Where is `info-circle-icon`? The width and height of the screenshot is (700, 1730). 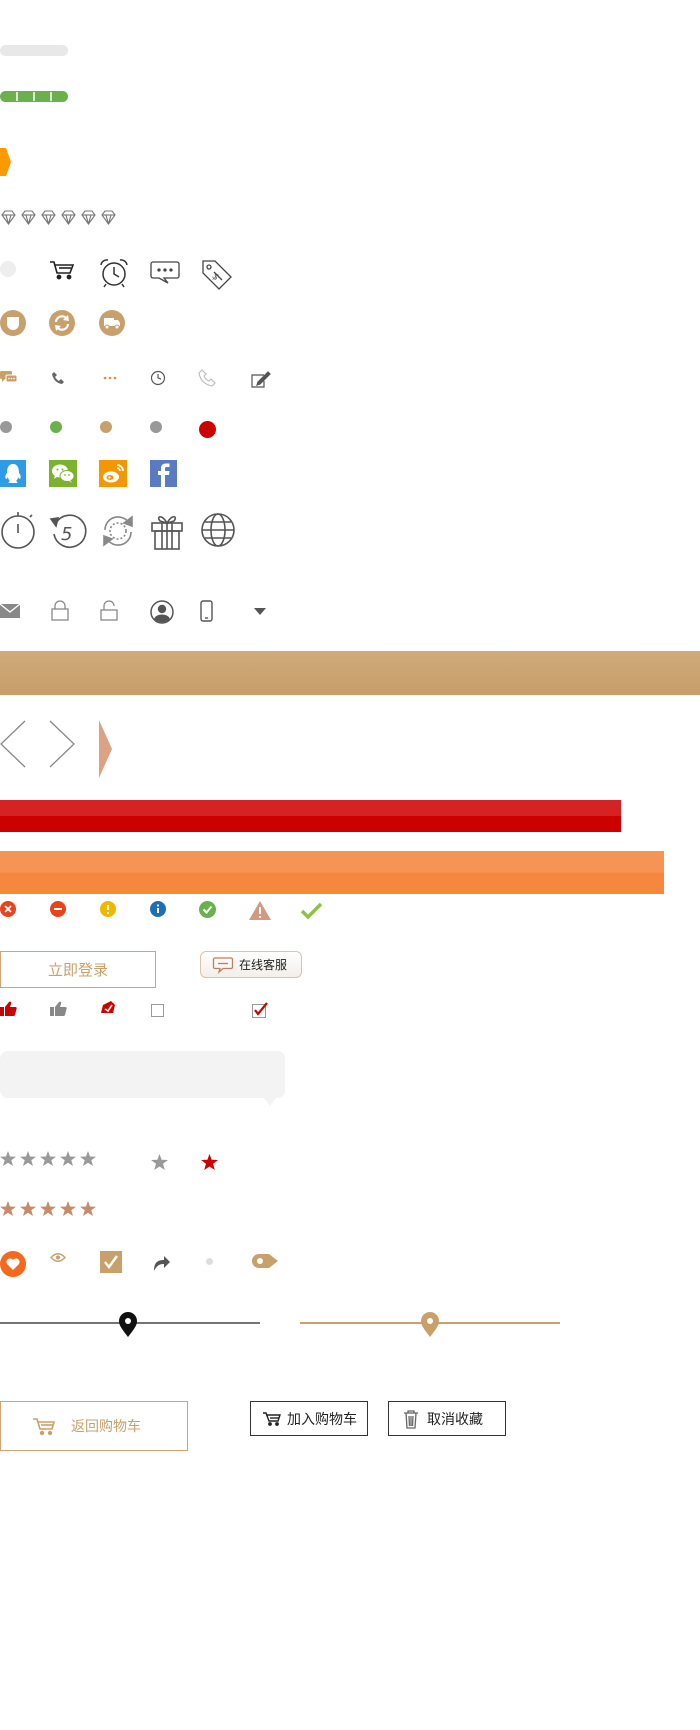
info-circle-icon is located at coordinates (158, 909).